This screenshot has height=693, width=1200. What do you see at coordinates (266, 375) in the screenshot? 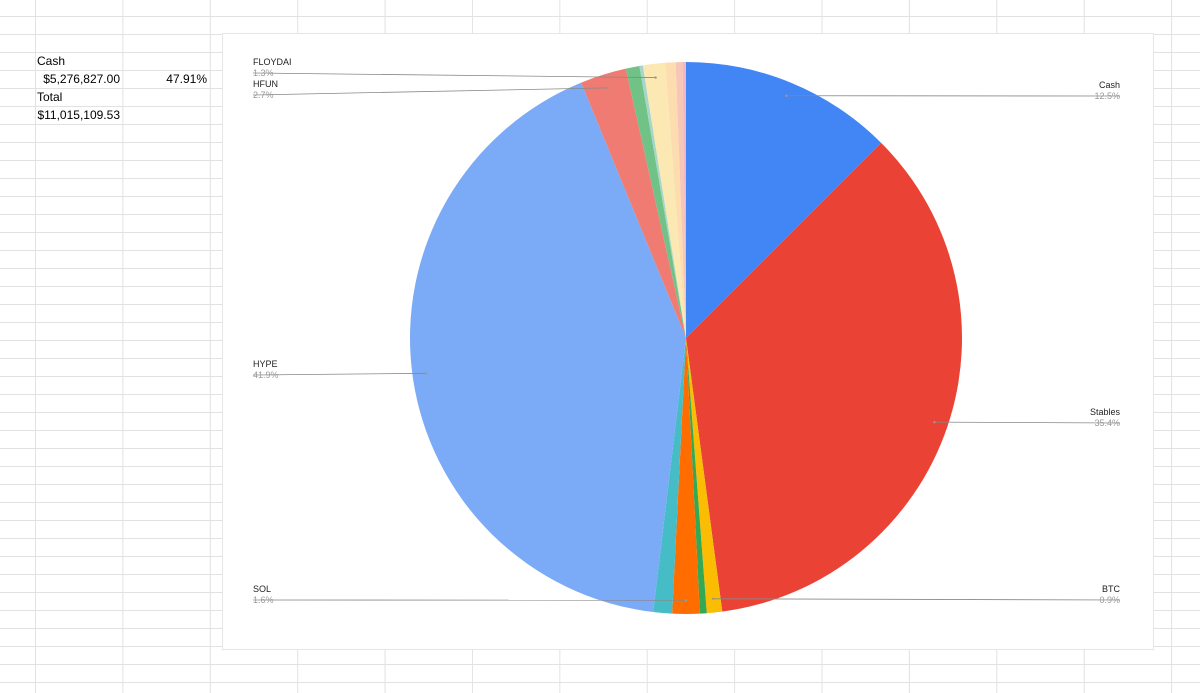
I see `slice-value-label: 41.9%` at bounding box center [266, 375].